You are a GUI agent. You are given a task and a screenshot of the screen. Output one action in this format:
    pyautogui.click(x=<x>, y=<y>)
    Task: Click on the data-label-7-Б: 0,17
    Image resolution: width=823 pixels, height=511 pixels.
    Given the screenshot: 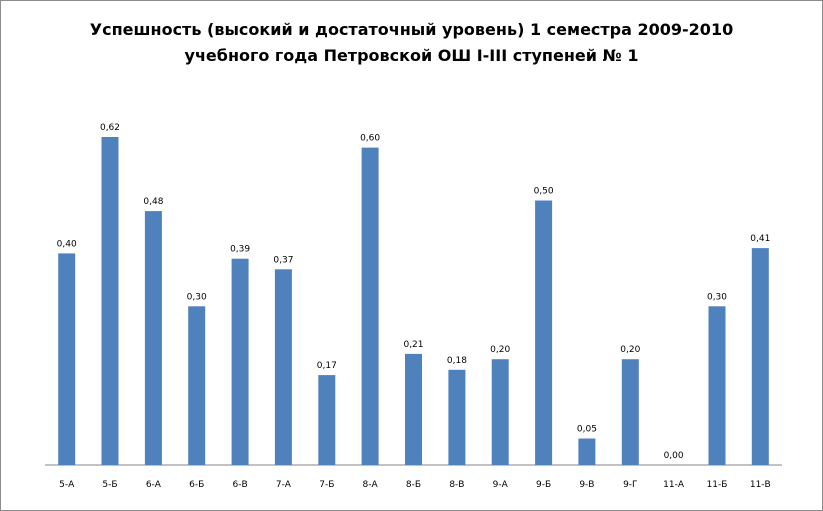 What is the action you would take?
    pyautogui.click(x=327, y=366)
    